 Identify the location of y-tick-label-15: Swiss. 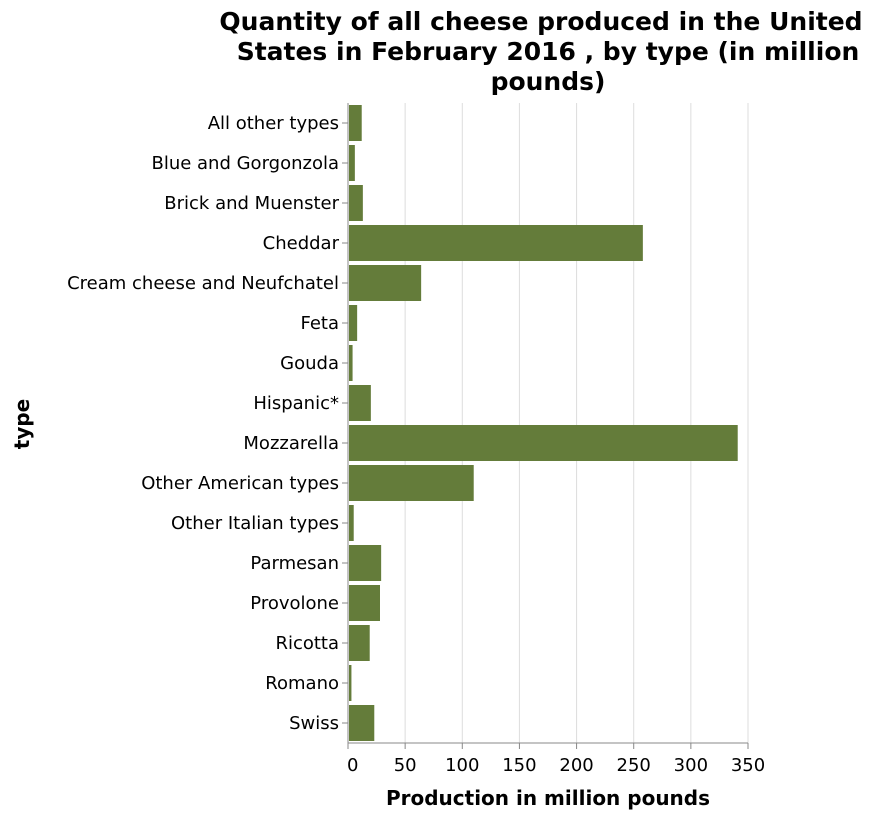
(314, 723).